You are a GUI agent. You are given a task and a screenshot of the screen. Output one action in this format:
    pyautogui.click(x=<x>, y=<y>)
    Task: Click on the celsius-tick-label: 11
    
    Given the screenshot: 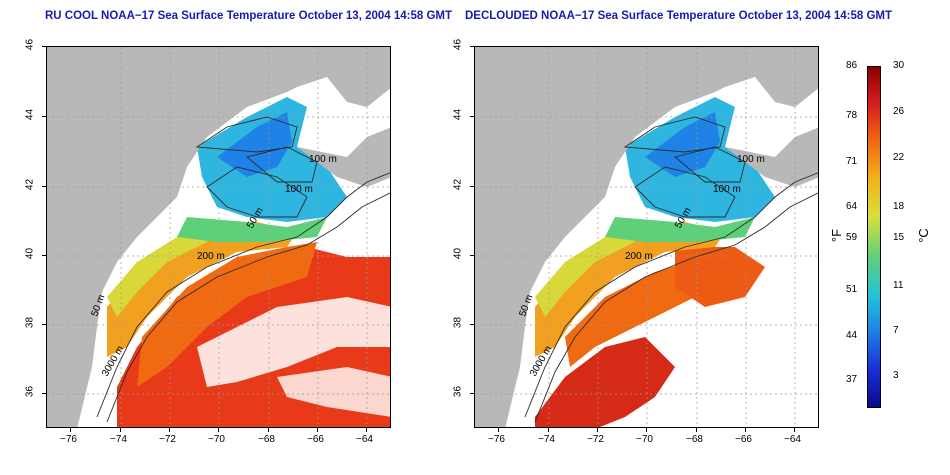 What is the action you would take?
    pyautogui.click(x=898, y=285)
    